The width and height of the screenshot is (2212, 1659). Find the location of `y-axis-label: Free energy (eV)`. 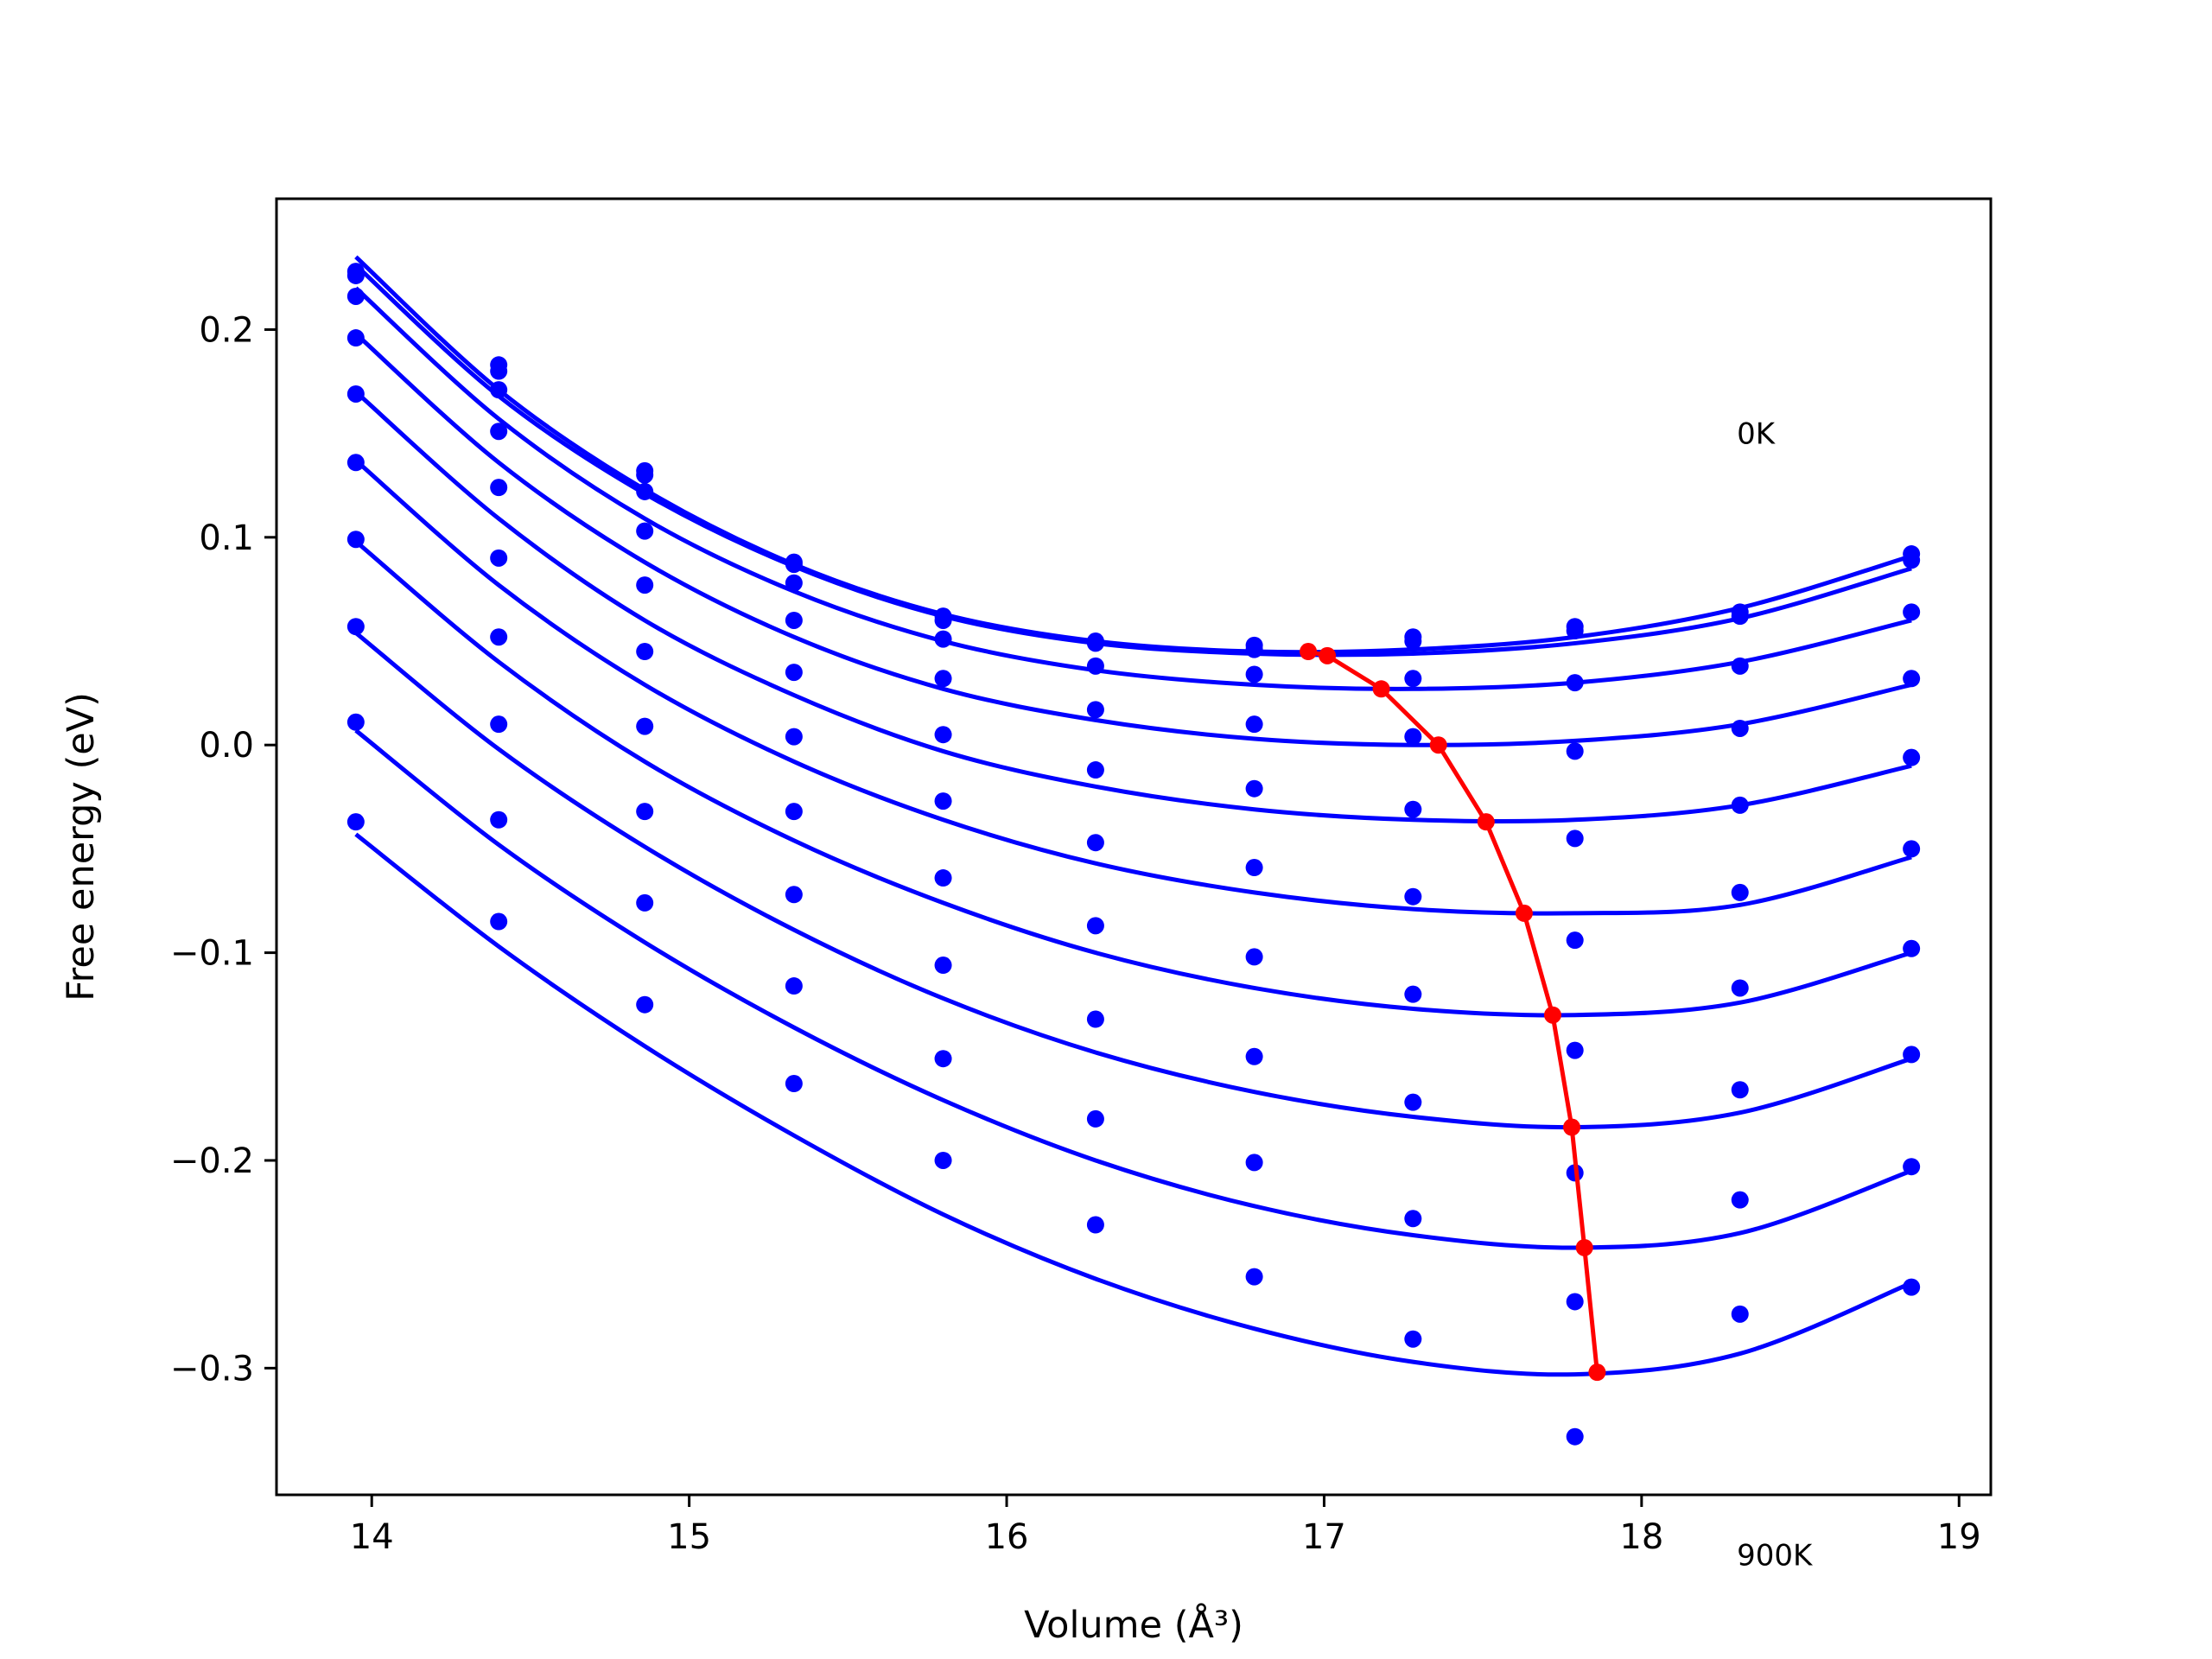

y-axis-label: Free energy (eV) is located at coordinates (81, 846).